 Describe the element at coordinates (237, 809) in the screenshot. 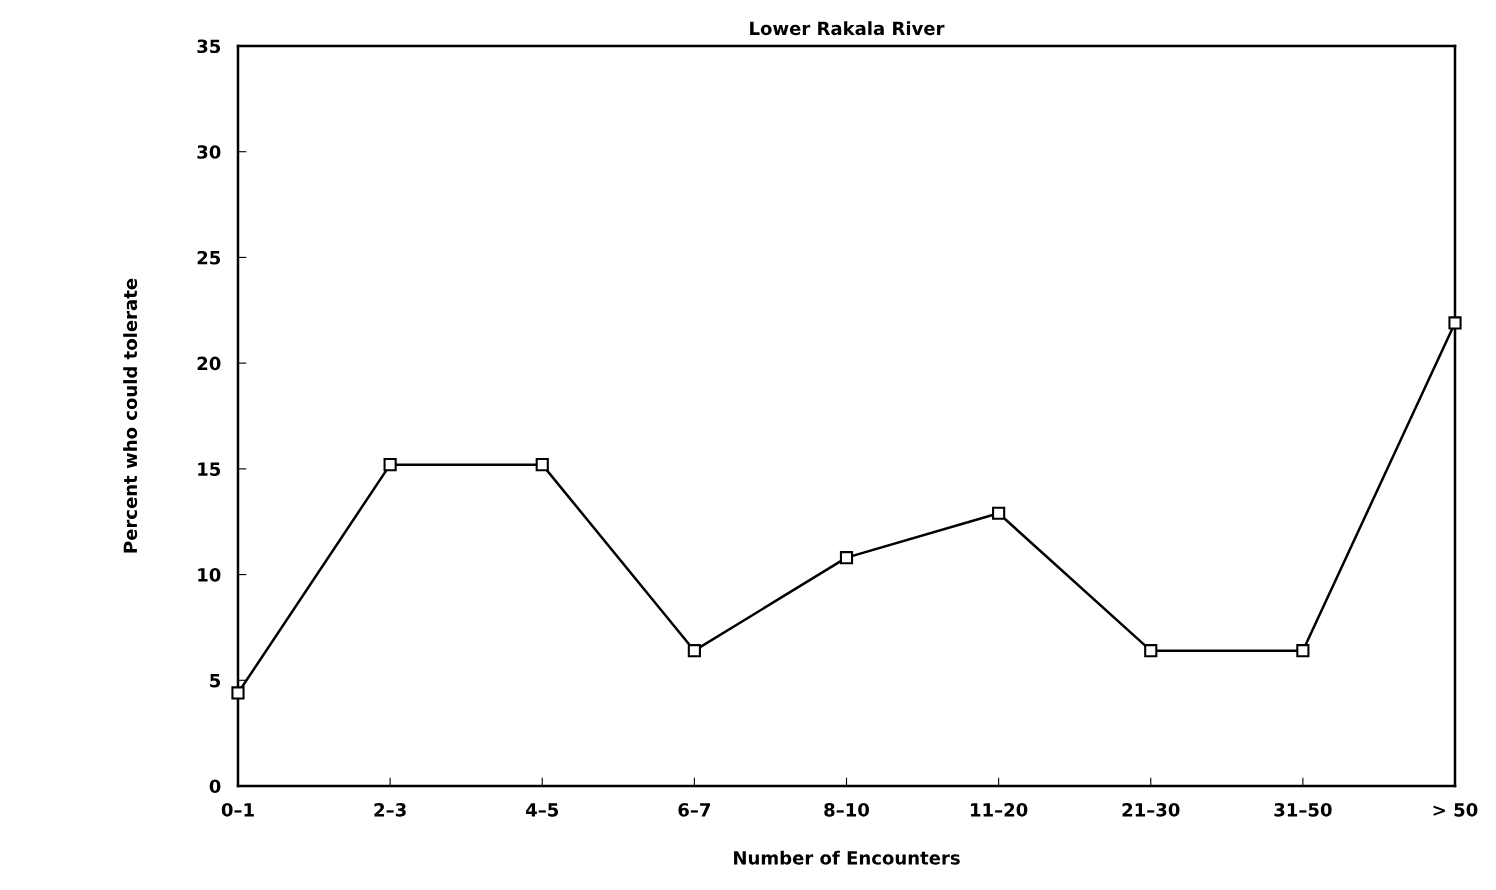

I see `x-tick-label: 0–1` at that location.